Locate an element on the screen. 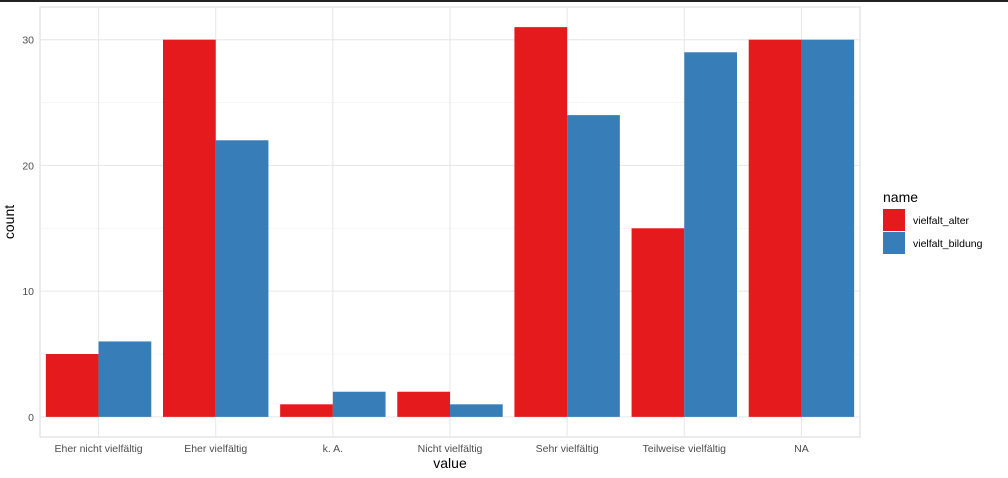 The height and width of the screenshot is (478, 1008). y-axis-title: count is located at coordinates (9, 222).